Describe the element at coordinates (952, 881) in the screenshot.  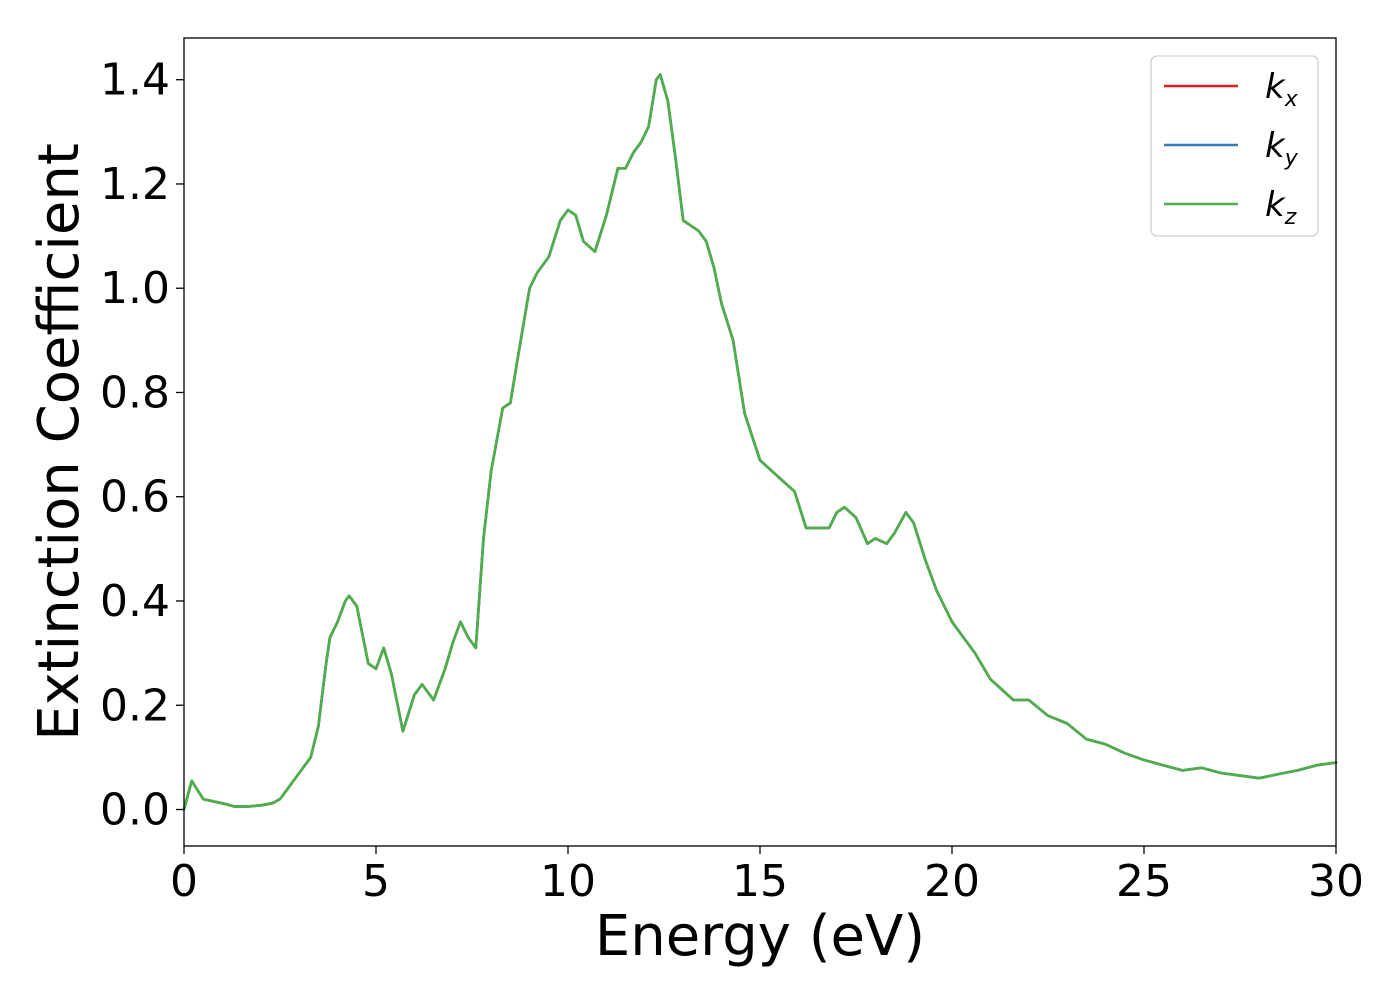
I see `x-tick-label: 20` at that location.